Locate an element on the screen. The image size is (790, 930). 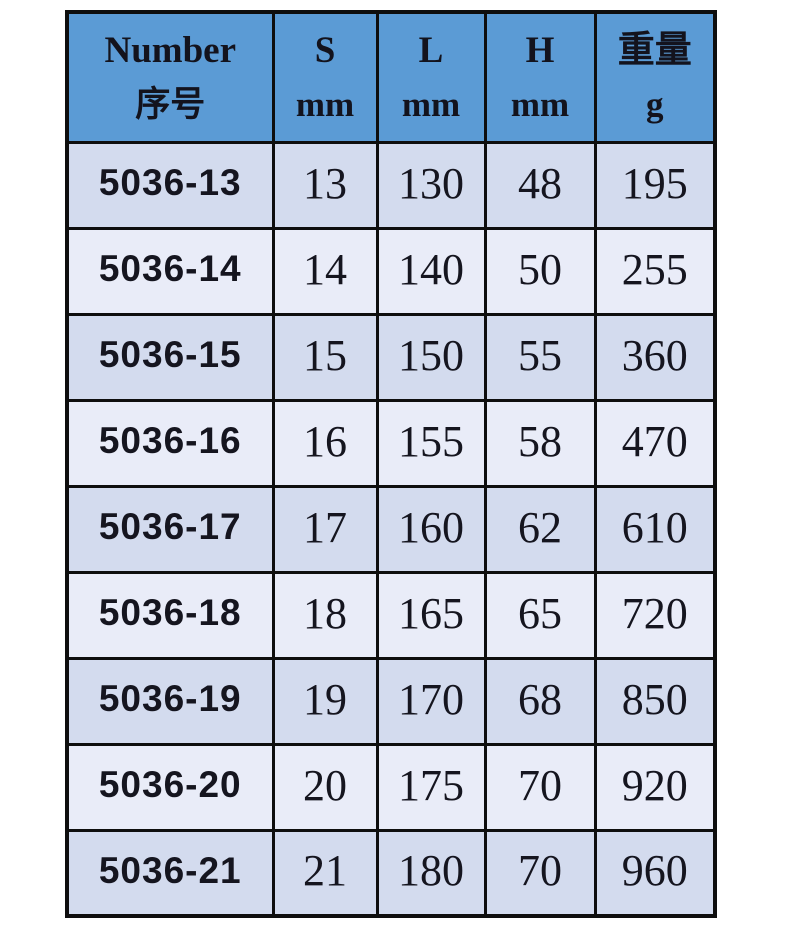
cell-l: 165 is located at coordinates (431, 615).